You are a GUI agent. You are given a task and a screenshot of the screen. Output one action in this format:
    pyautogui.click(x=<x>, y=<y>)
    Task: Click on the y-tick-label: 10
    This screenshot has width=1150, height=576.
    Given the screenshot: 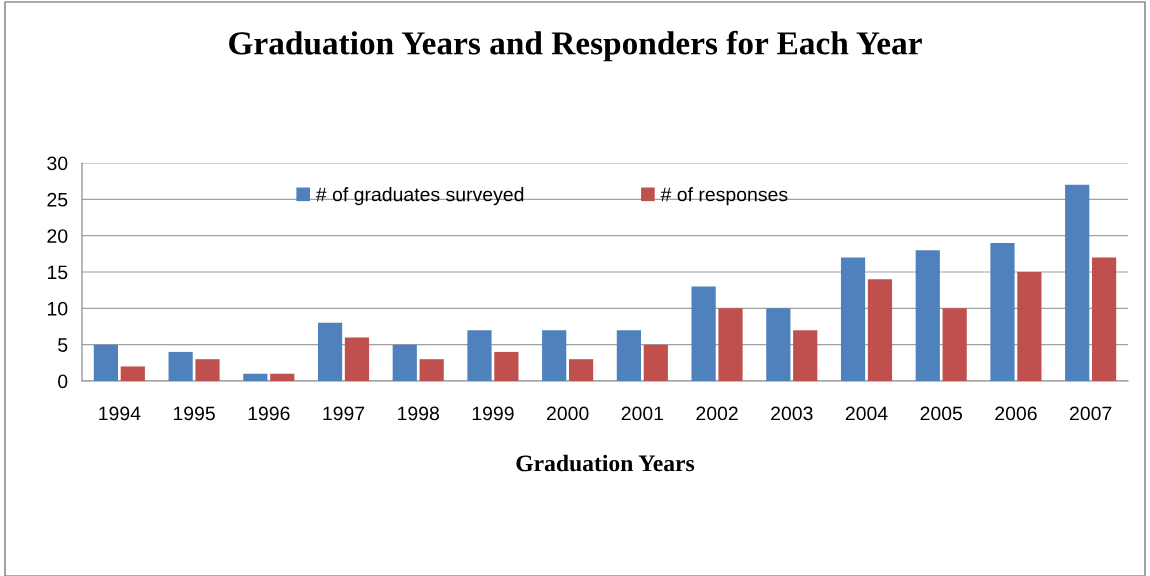 What is the action you would take?
    pyautogui.click(x=57, y=308)
    